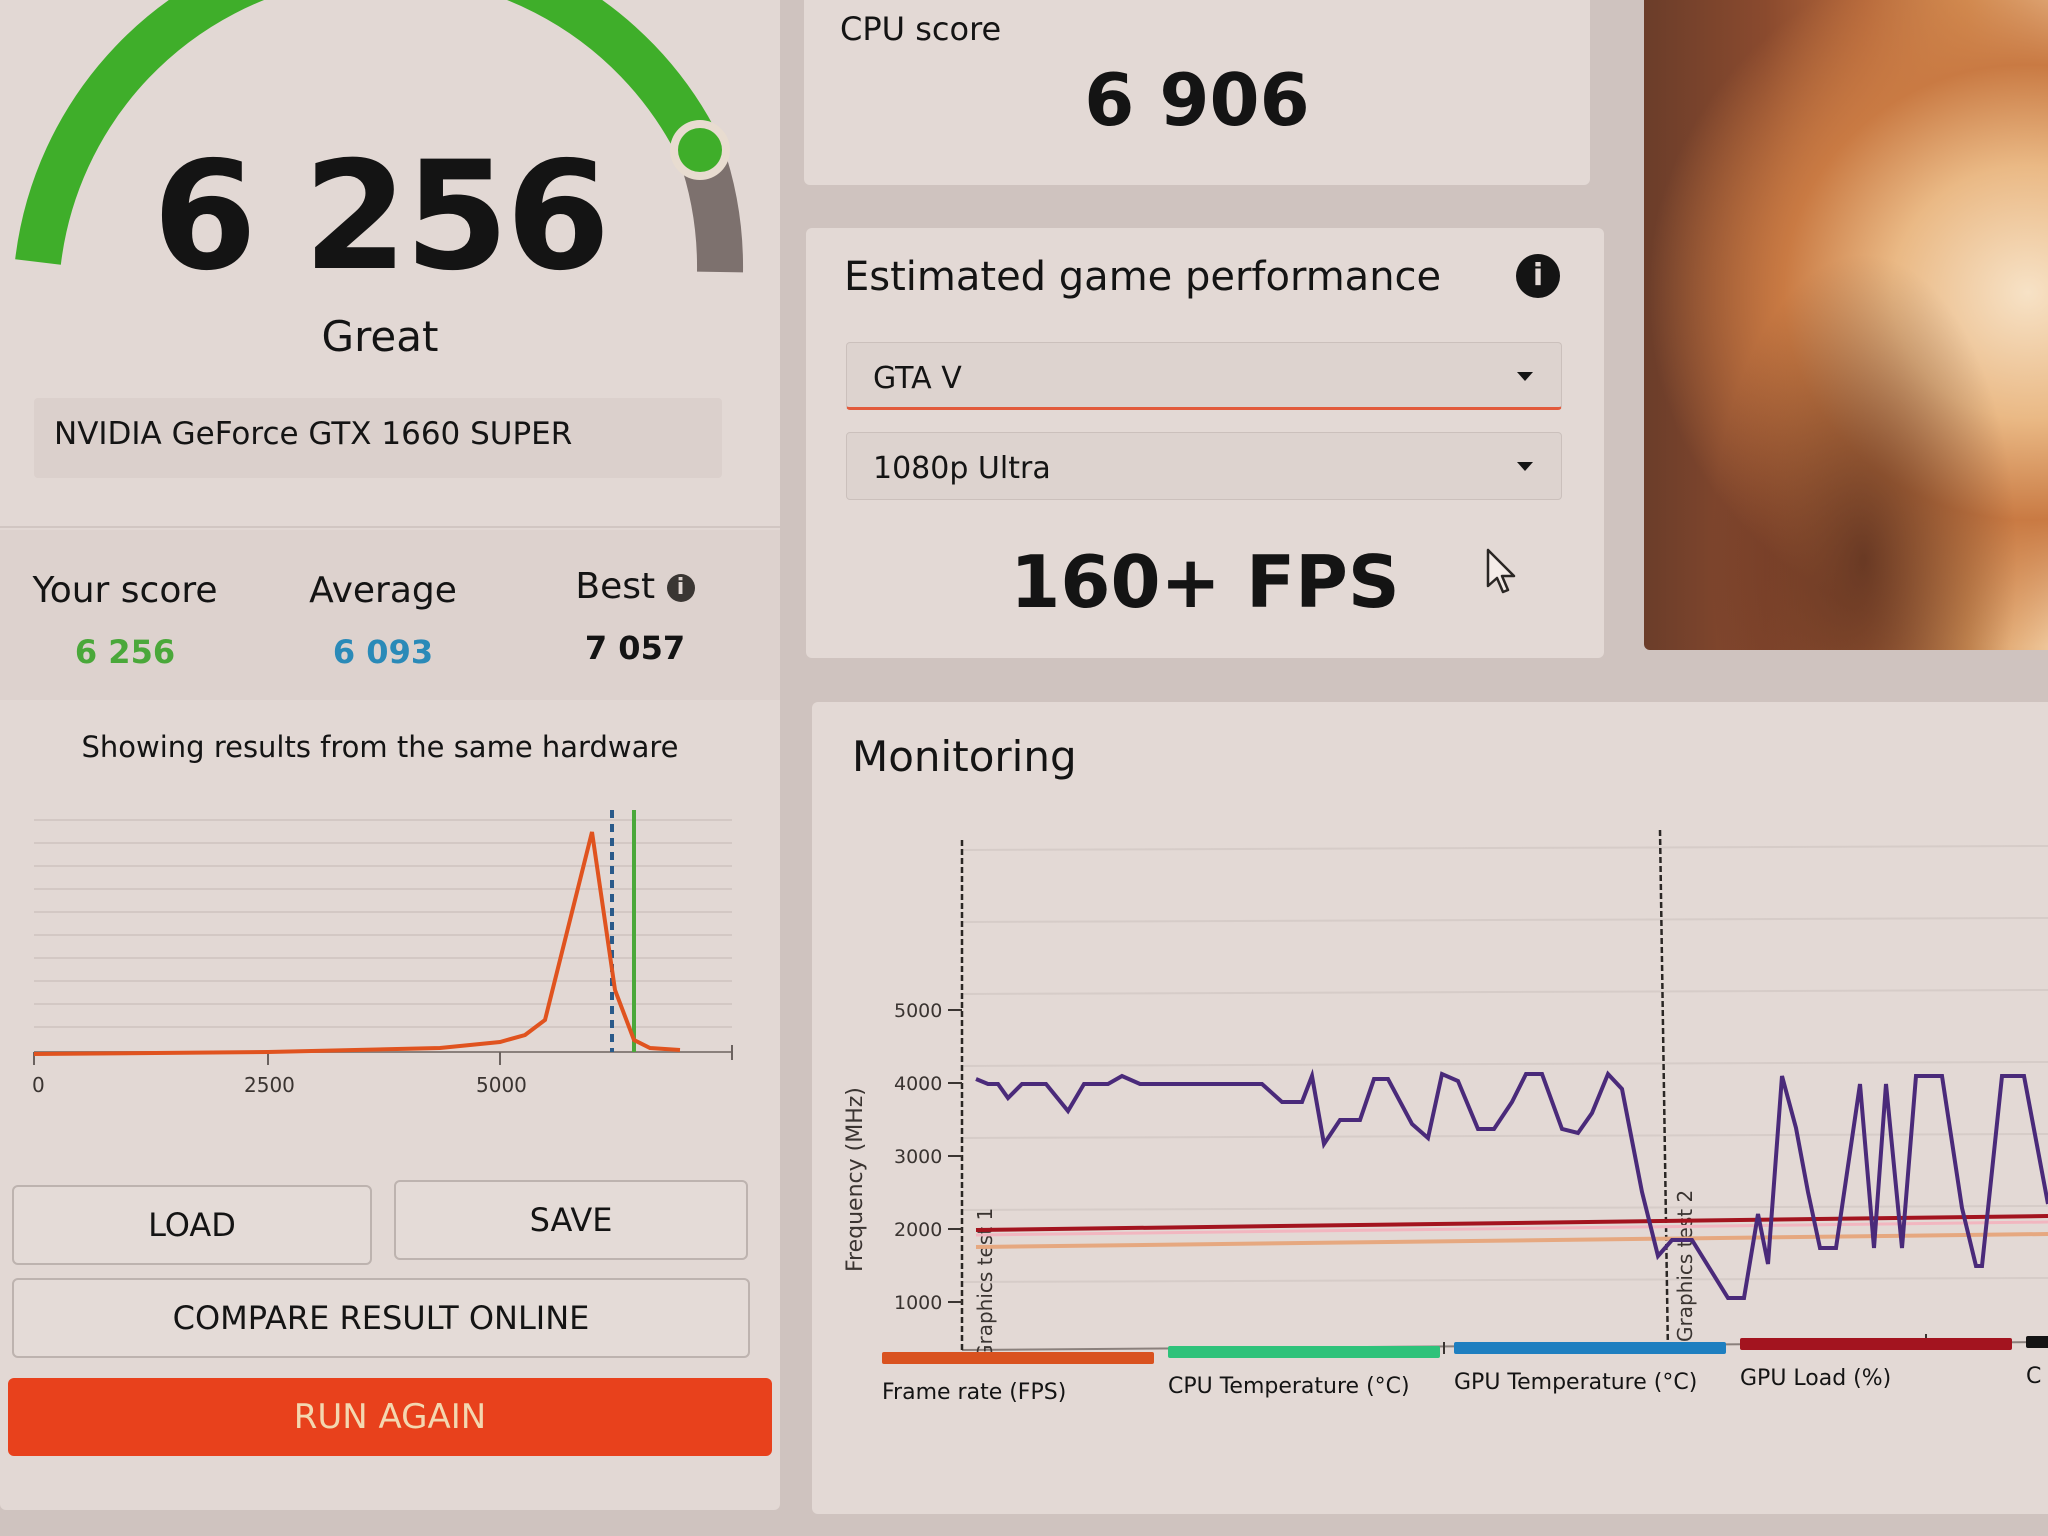  What do you see at coordinates (390, 527) in the screenshot?
I see `divider` at bounding box center [390, 527].